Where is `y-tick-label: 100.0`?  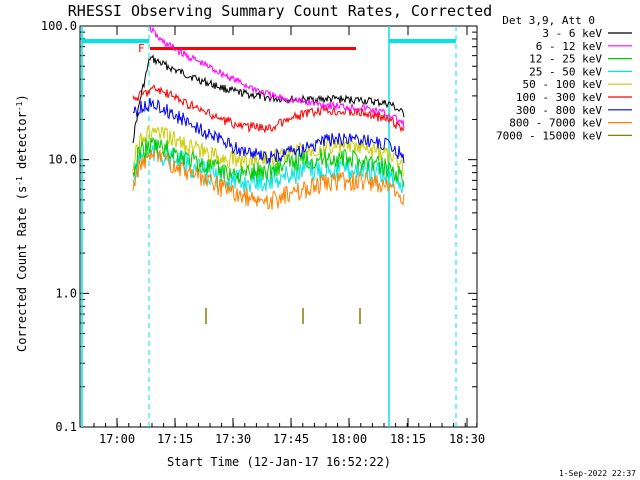
y-tick-label: 100.0 is located at coordinates (59, 26).